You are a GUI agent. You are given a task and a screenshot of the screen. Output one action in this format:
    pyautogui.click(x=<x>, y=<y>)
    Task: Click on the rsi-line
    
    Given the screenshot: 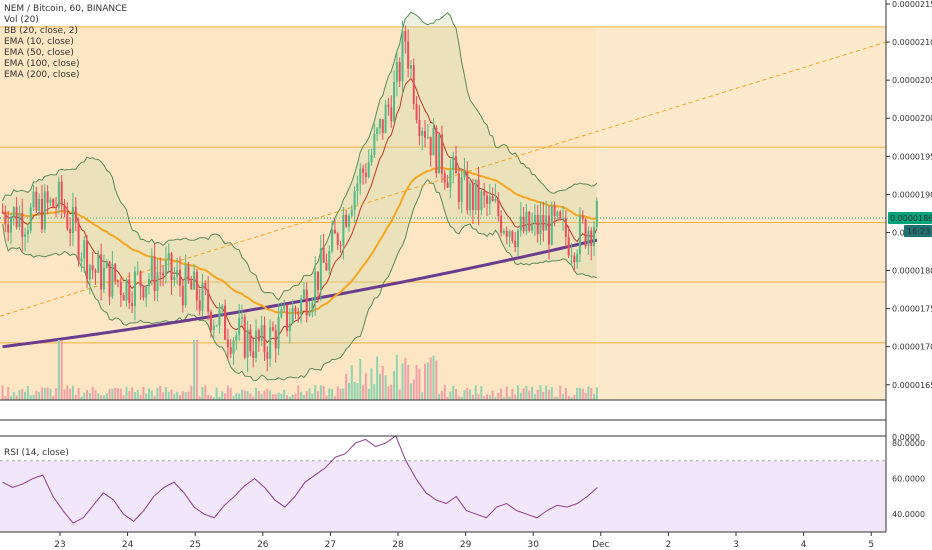 What is the action you would take?
    pyautogui.click(x=300, y=479)
    